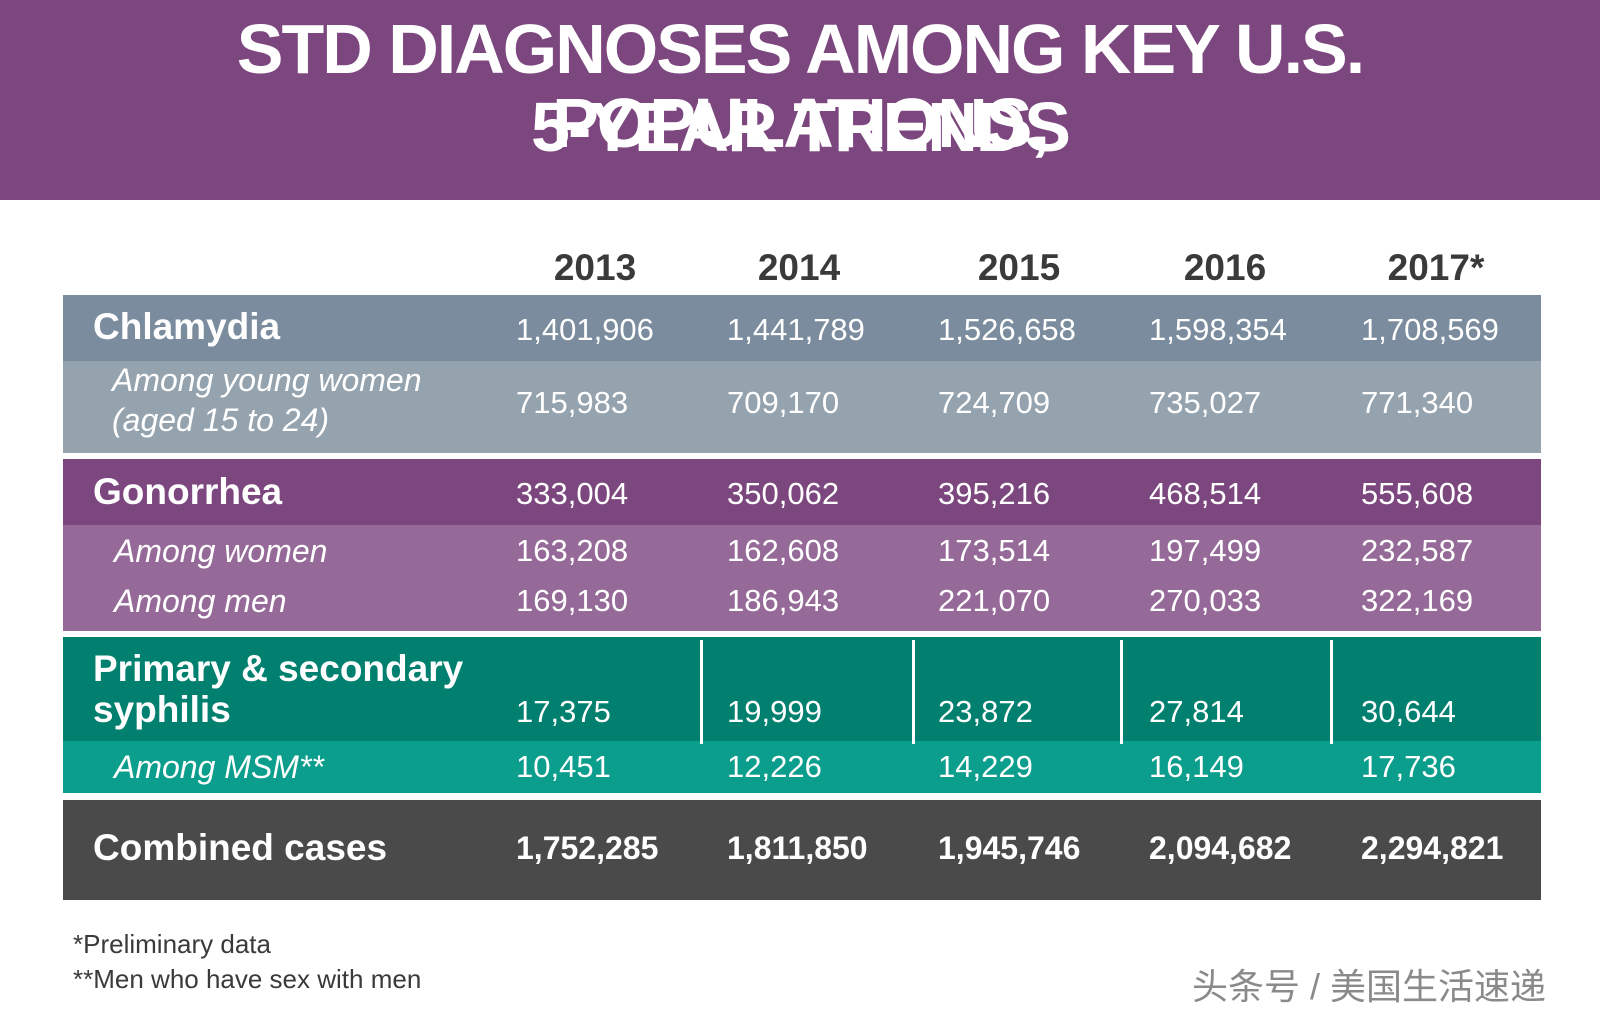 The image size is (1600, 1010). Describe the element at coordinates (563, 711) in the screenshot. I see `value-syphilis-2013: 17,375` at that location.